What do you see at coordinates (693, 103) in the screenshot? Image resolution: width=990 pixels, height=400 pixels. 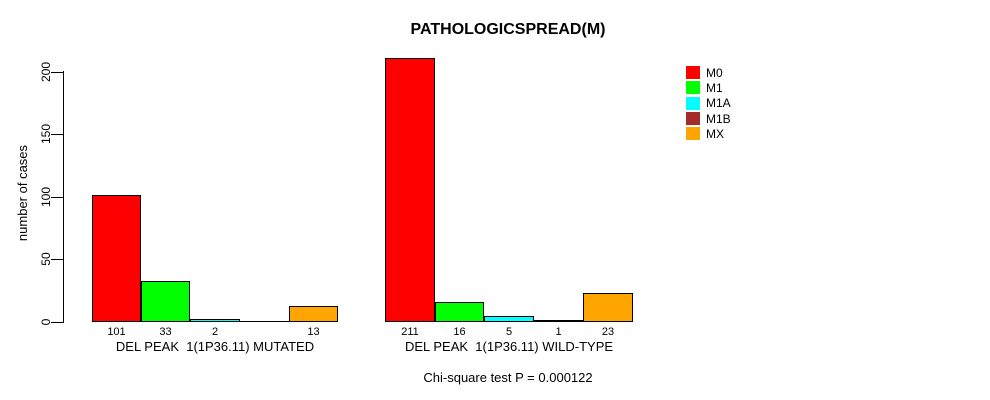 I see `legend-swatch-m1a` at bounding box center [693, 103].